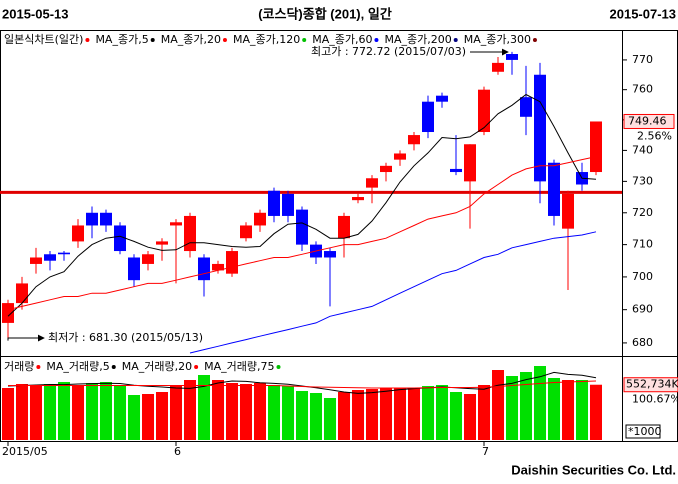 Image resolution: width=678 pixels, height=484 pixels. I want to click on end-date: 2015-07-13, so click(643, 13).